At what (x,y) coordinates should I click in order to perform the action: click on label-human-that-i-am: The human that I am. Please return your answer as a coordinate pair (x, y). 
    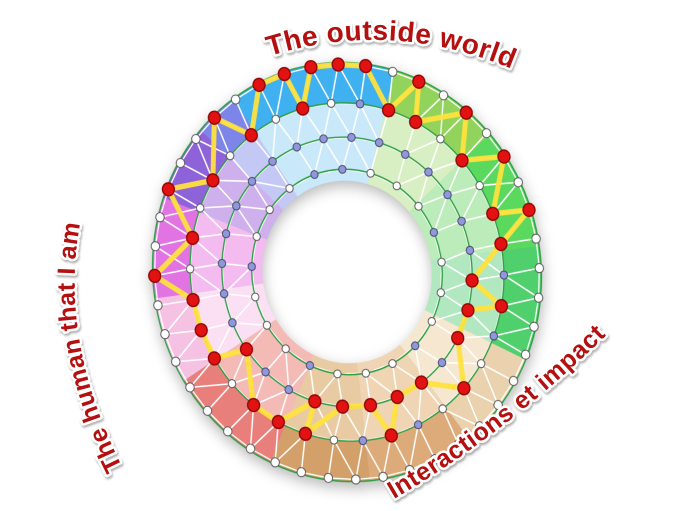
    Looking at the image, I should click on (90, 348).